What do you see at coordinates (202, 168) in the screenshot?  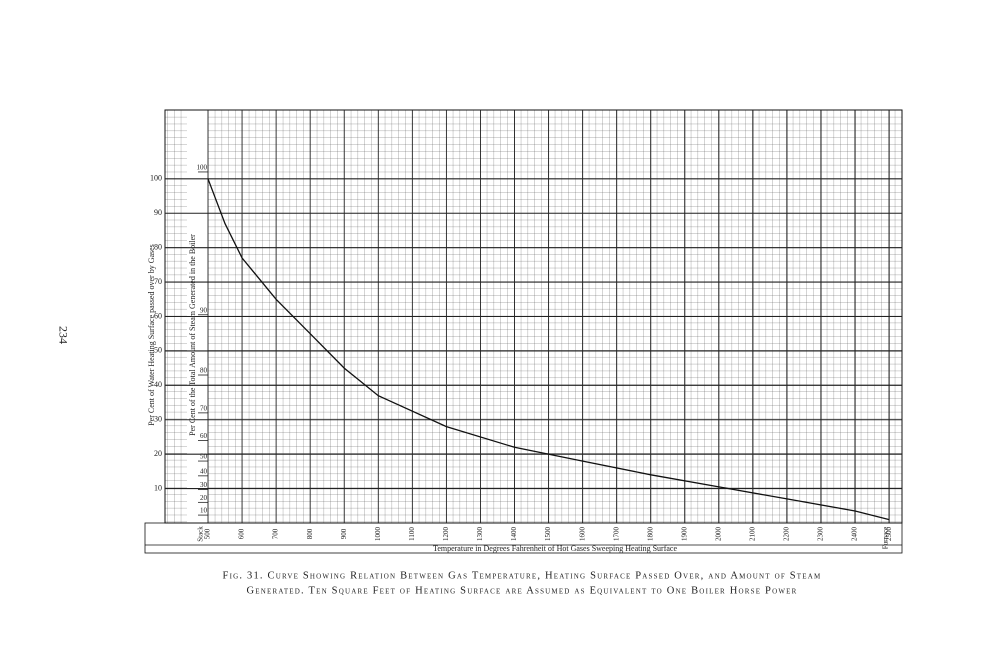 I see `y2-tick-label: 100` at bounding box center [202, 168].